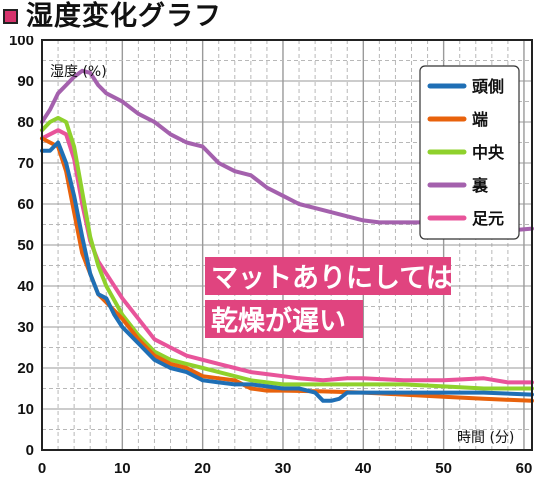 Image resolution: width=551 pixels, height=498 pixels. Describe the element at coordinates (488, 152) in the screenshot. I see `legend-label: 中央` at that location.